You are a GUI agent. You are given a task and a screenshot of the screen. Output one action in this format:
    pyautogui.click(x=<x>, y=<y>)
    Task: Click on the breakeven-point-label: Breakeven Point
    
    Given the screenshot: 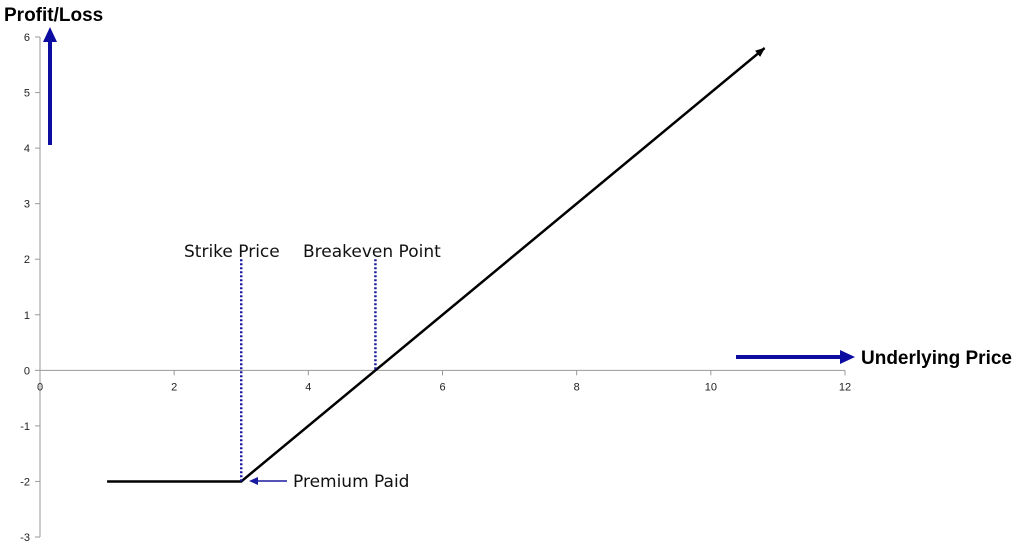 What is the action you would take?
    pyautogui.click(x=372, y=252)
    